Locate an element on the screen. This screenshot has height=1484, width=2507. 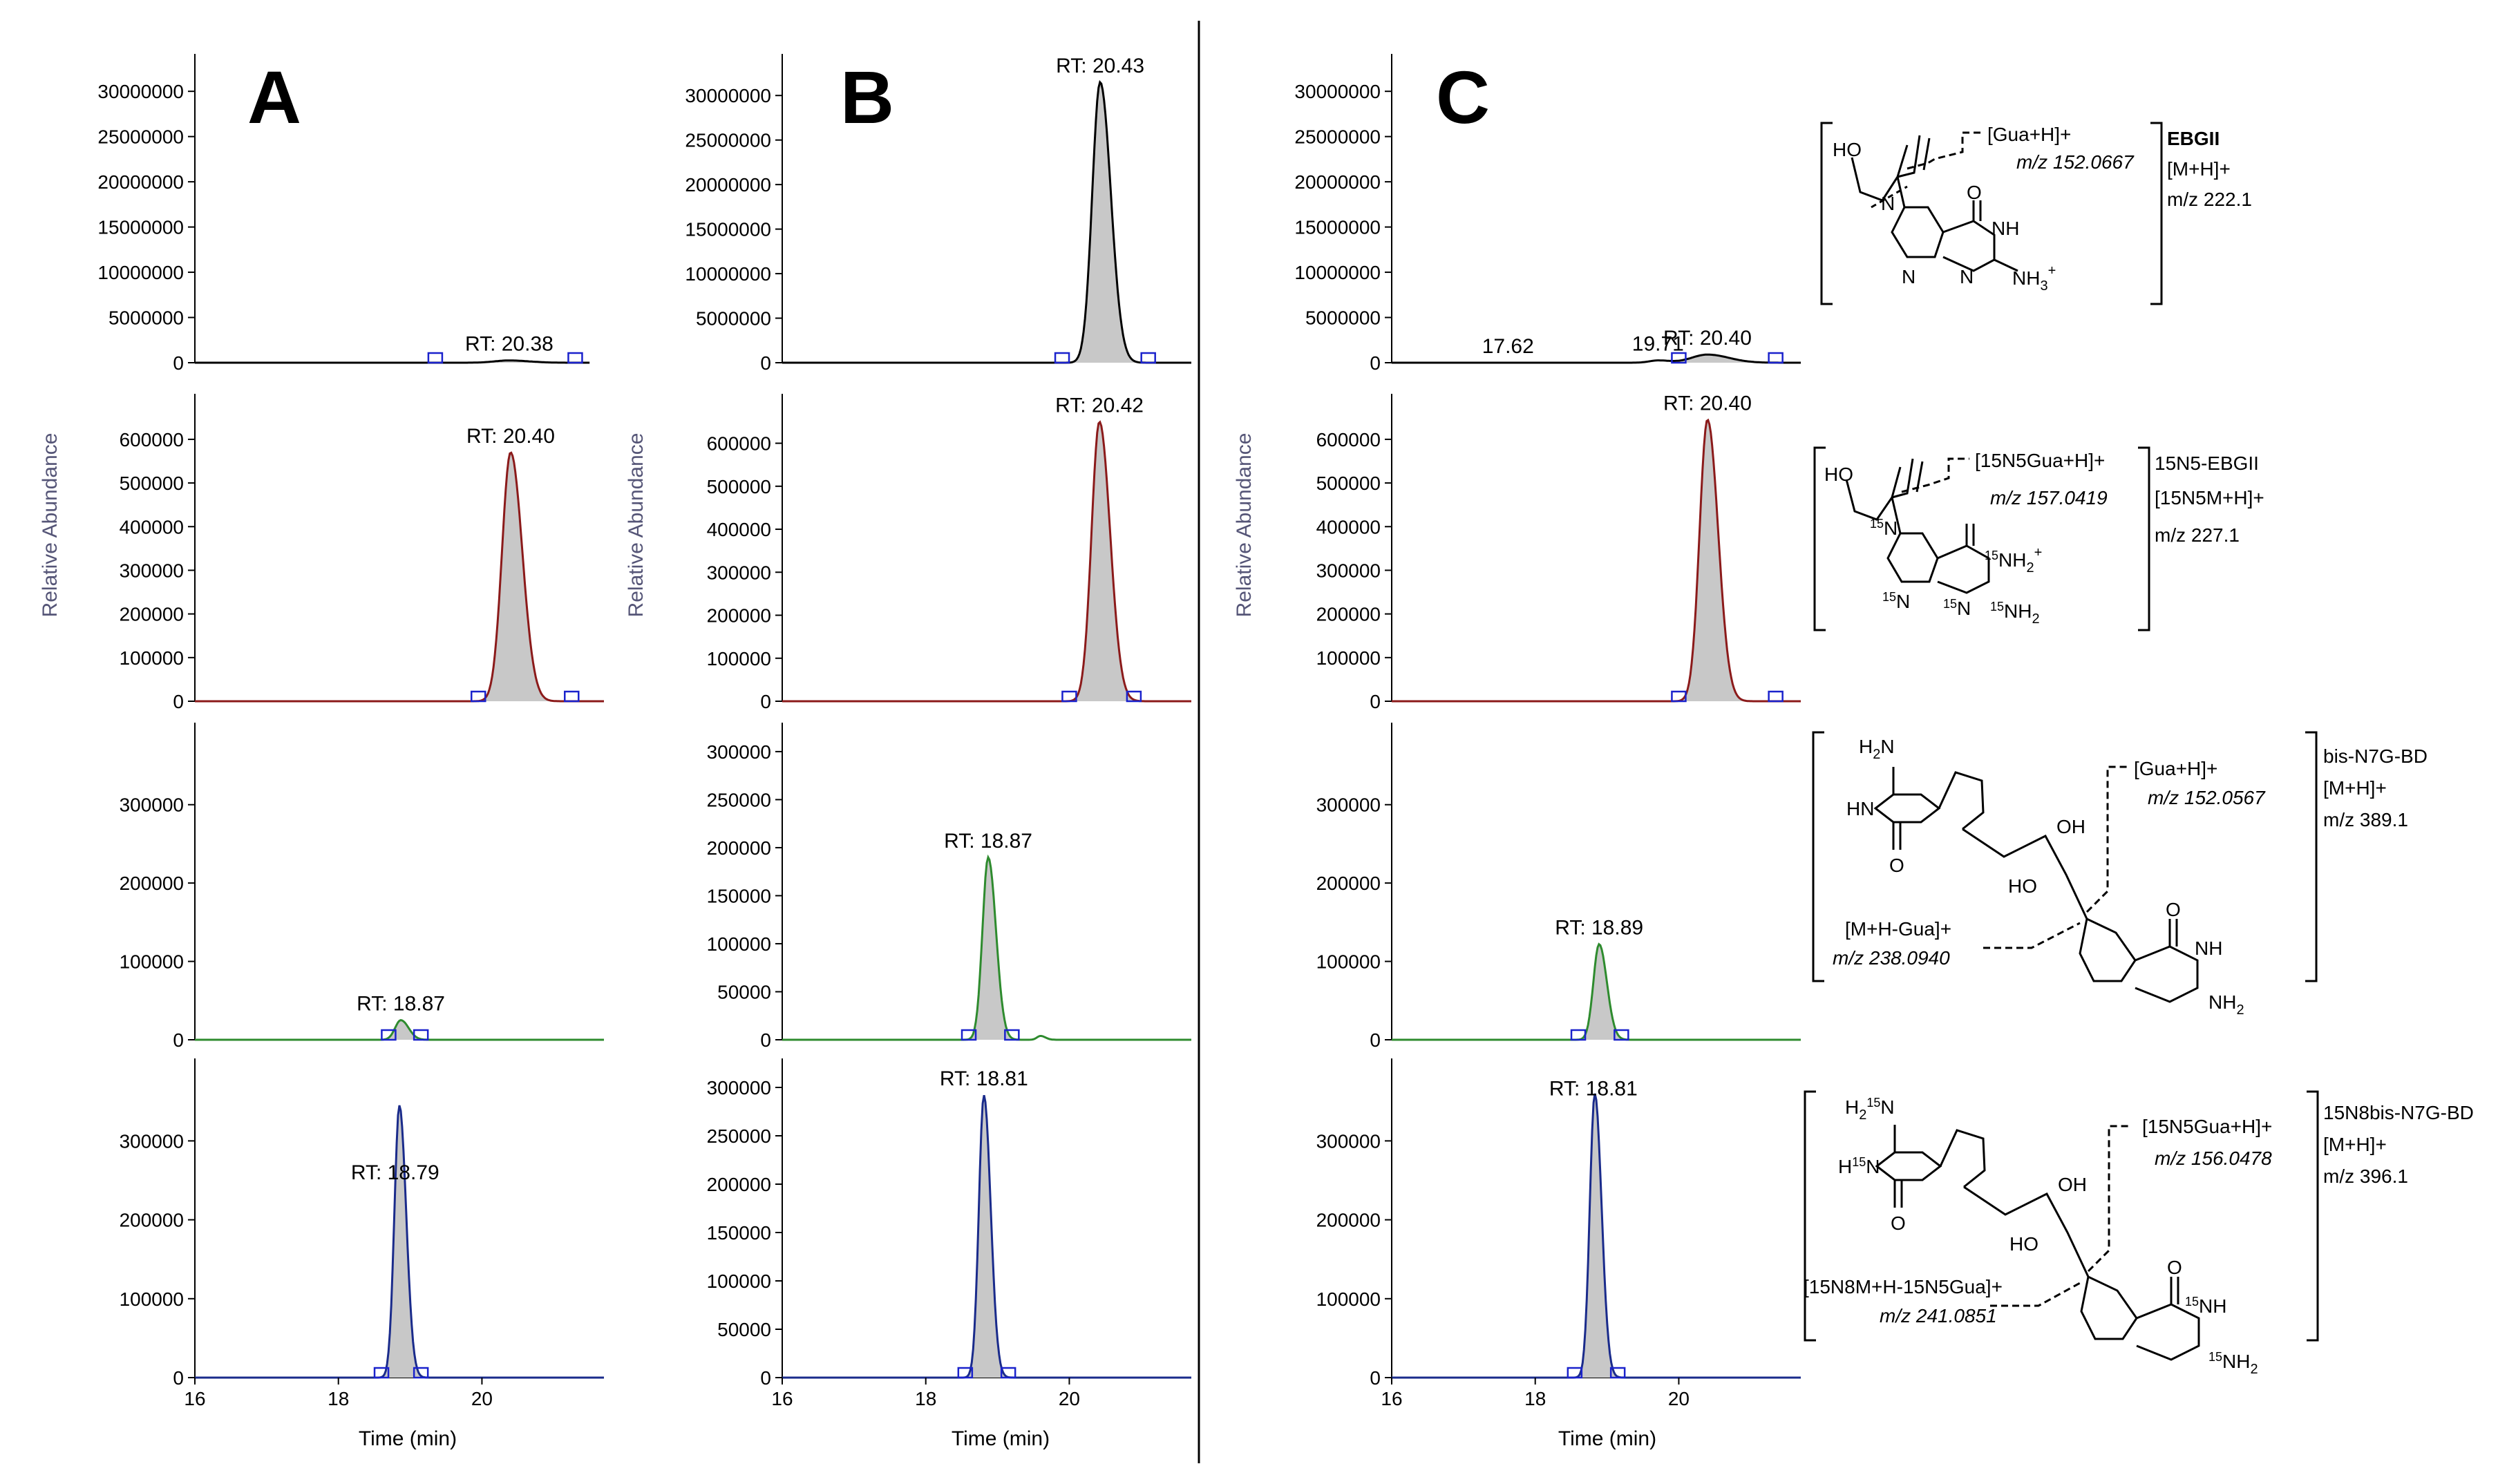
chart-b3-trace is located at coordinates (986, 947).